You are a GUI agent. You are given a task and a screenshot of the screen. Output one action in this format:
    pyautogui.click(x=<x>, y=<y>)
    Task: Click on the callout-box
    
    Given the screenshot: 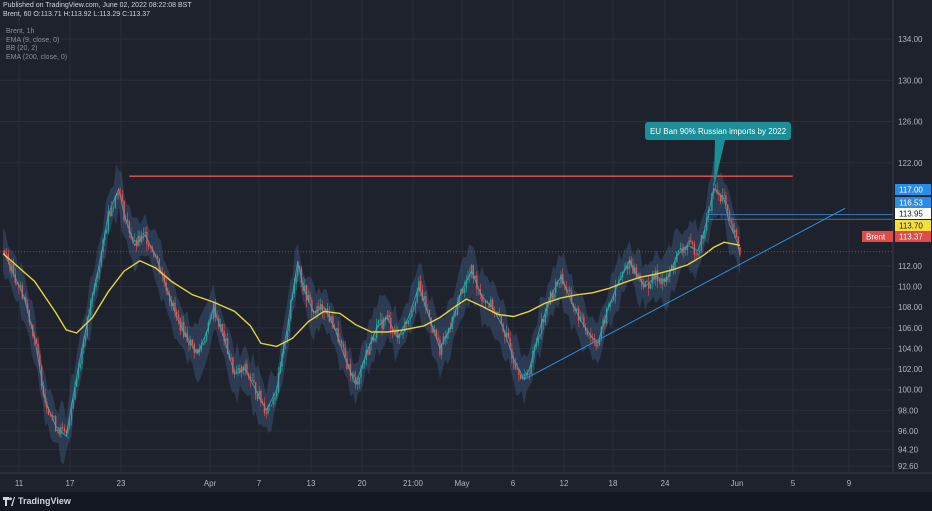 What is the action you would take?
    pyautogui.click(x=718, y=131)
    